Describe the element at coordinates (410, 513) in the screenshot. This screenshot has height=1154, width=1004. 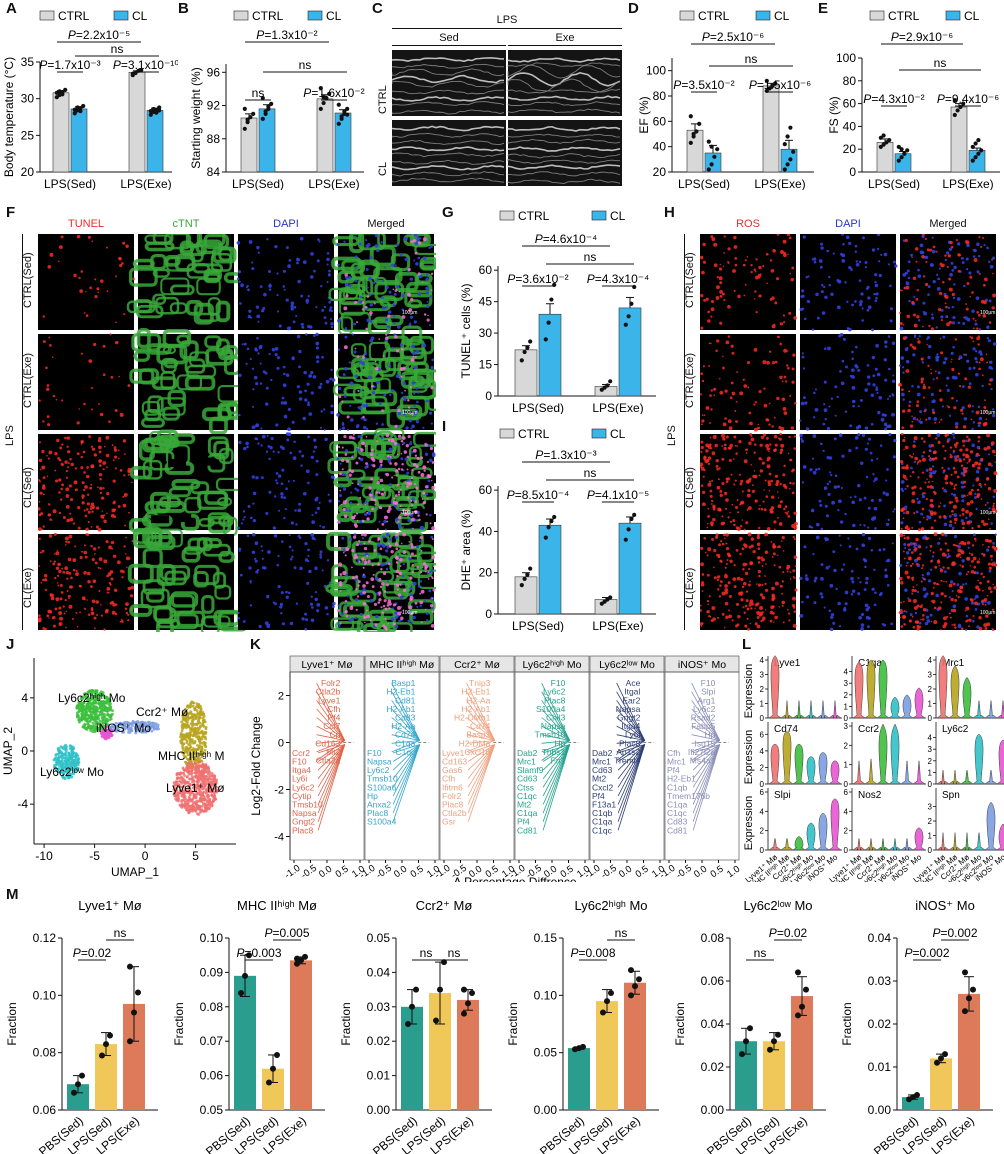
I see `f-scale-bar-3: 100μm` at that location.